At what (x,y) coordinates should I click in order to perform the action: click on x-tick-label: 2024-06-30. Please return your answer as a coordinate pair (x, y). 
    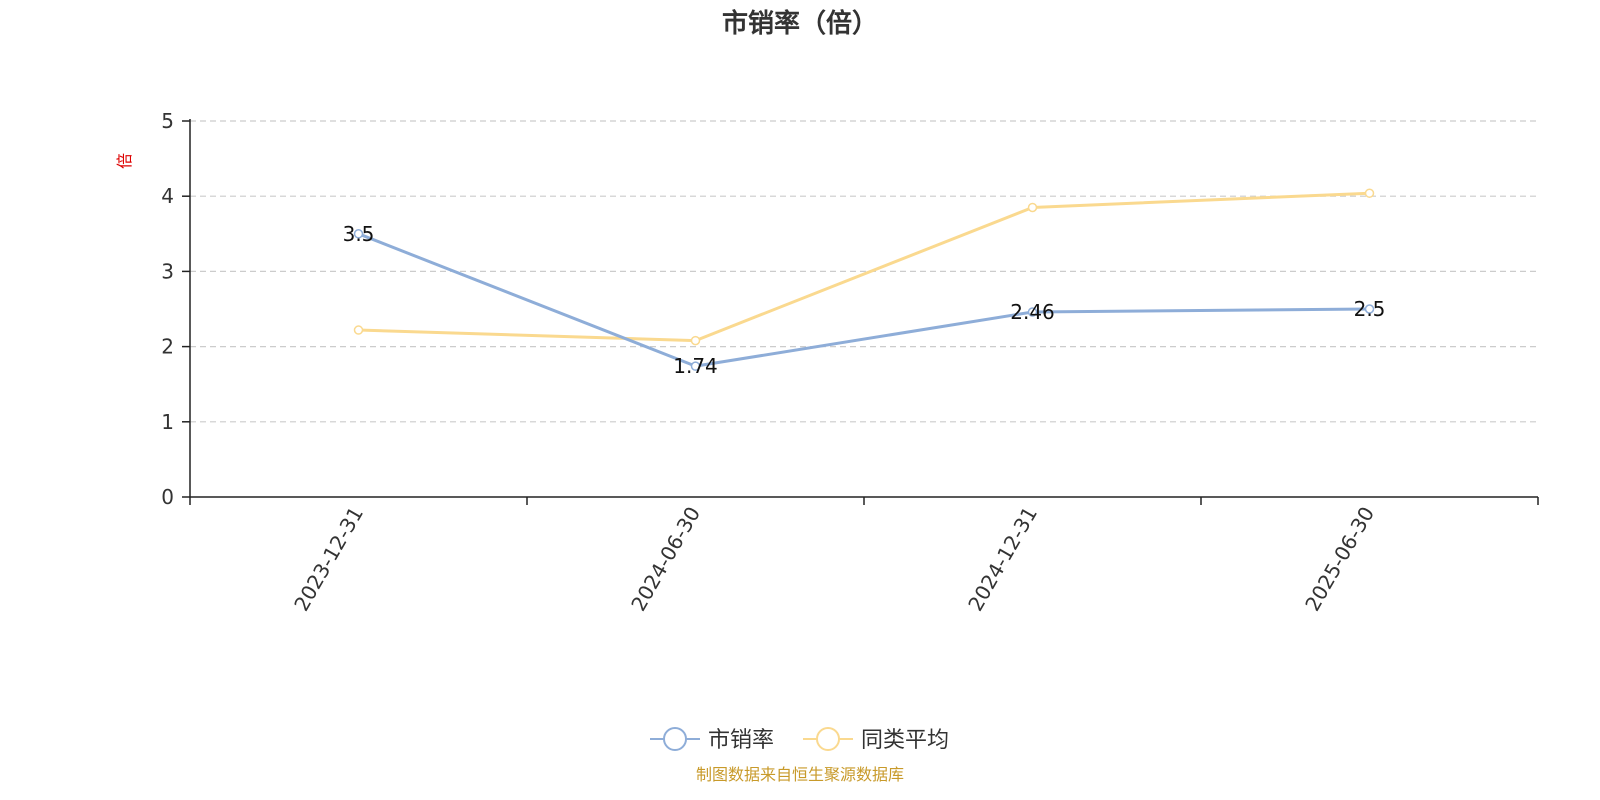
    Looking at the image, I should click on (665, 559).